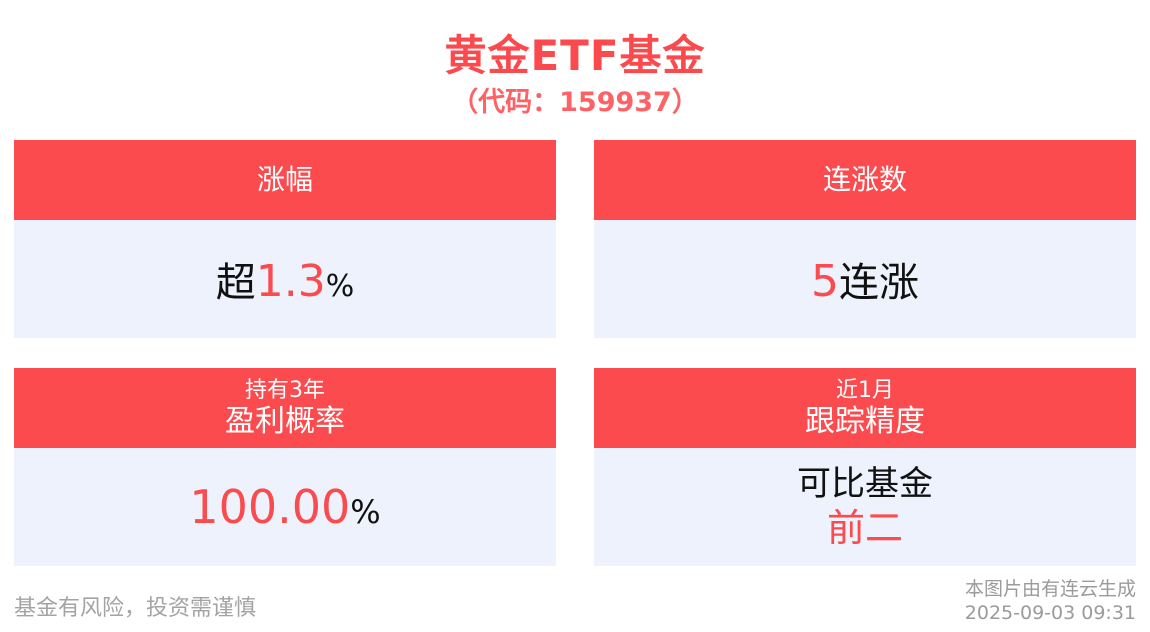 The height and width of the screenshot is (632, 1150). What do you see at coordinates (879, 283) in the screenshot?
I see `streak-value-unit: 连涨` at bounding box center [879, 283].